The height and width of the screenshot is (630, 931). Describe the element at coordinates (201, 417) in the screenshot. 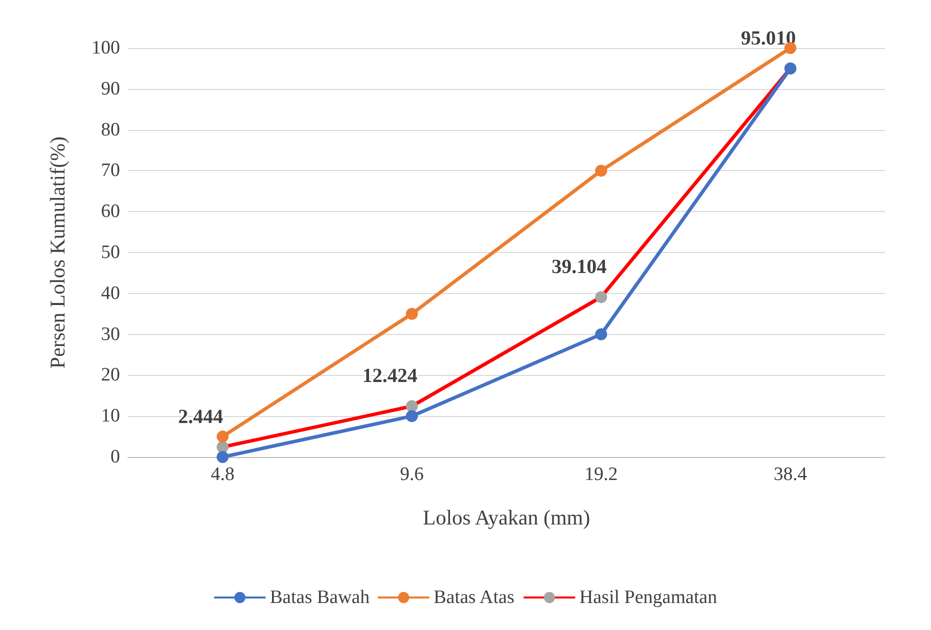

I see `data-label: 2.444` at that location.